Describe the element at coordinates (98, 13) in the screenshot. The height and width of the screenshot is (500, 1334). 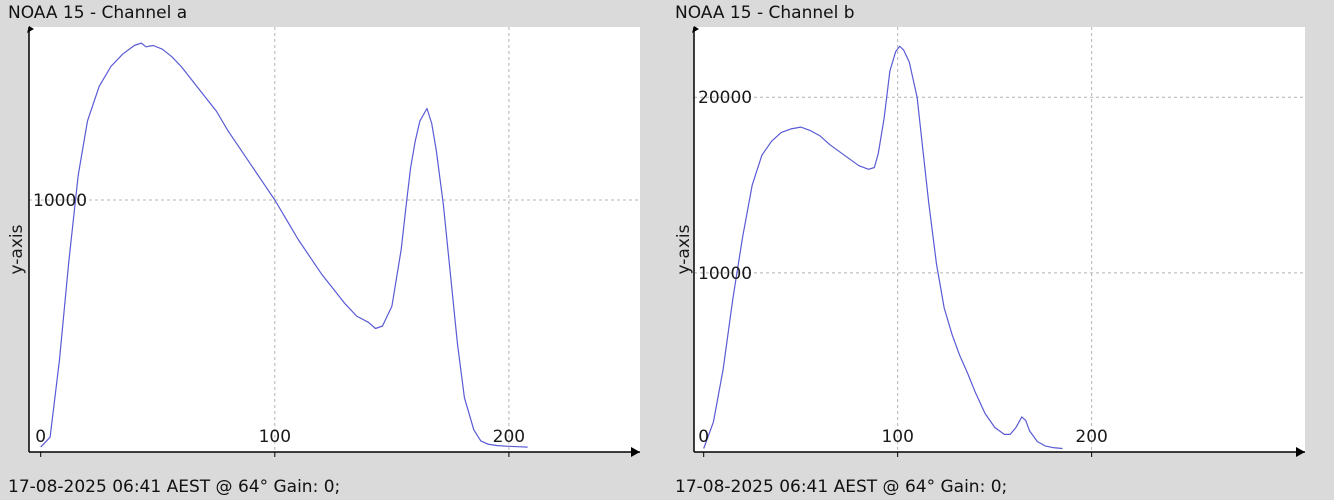
I see `chart-title: NOAA 15 - Channel a` at that location.